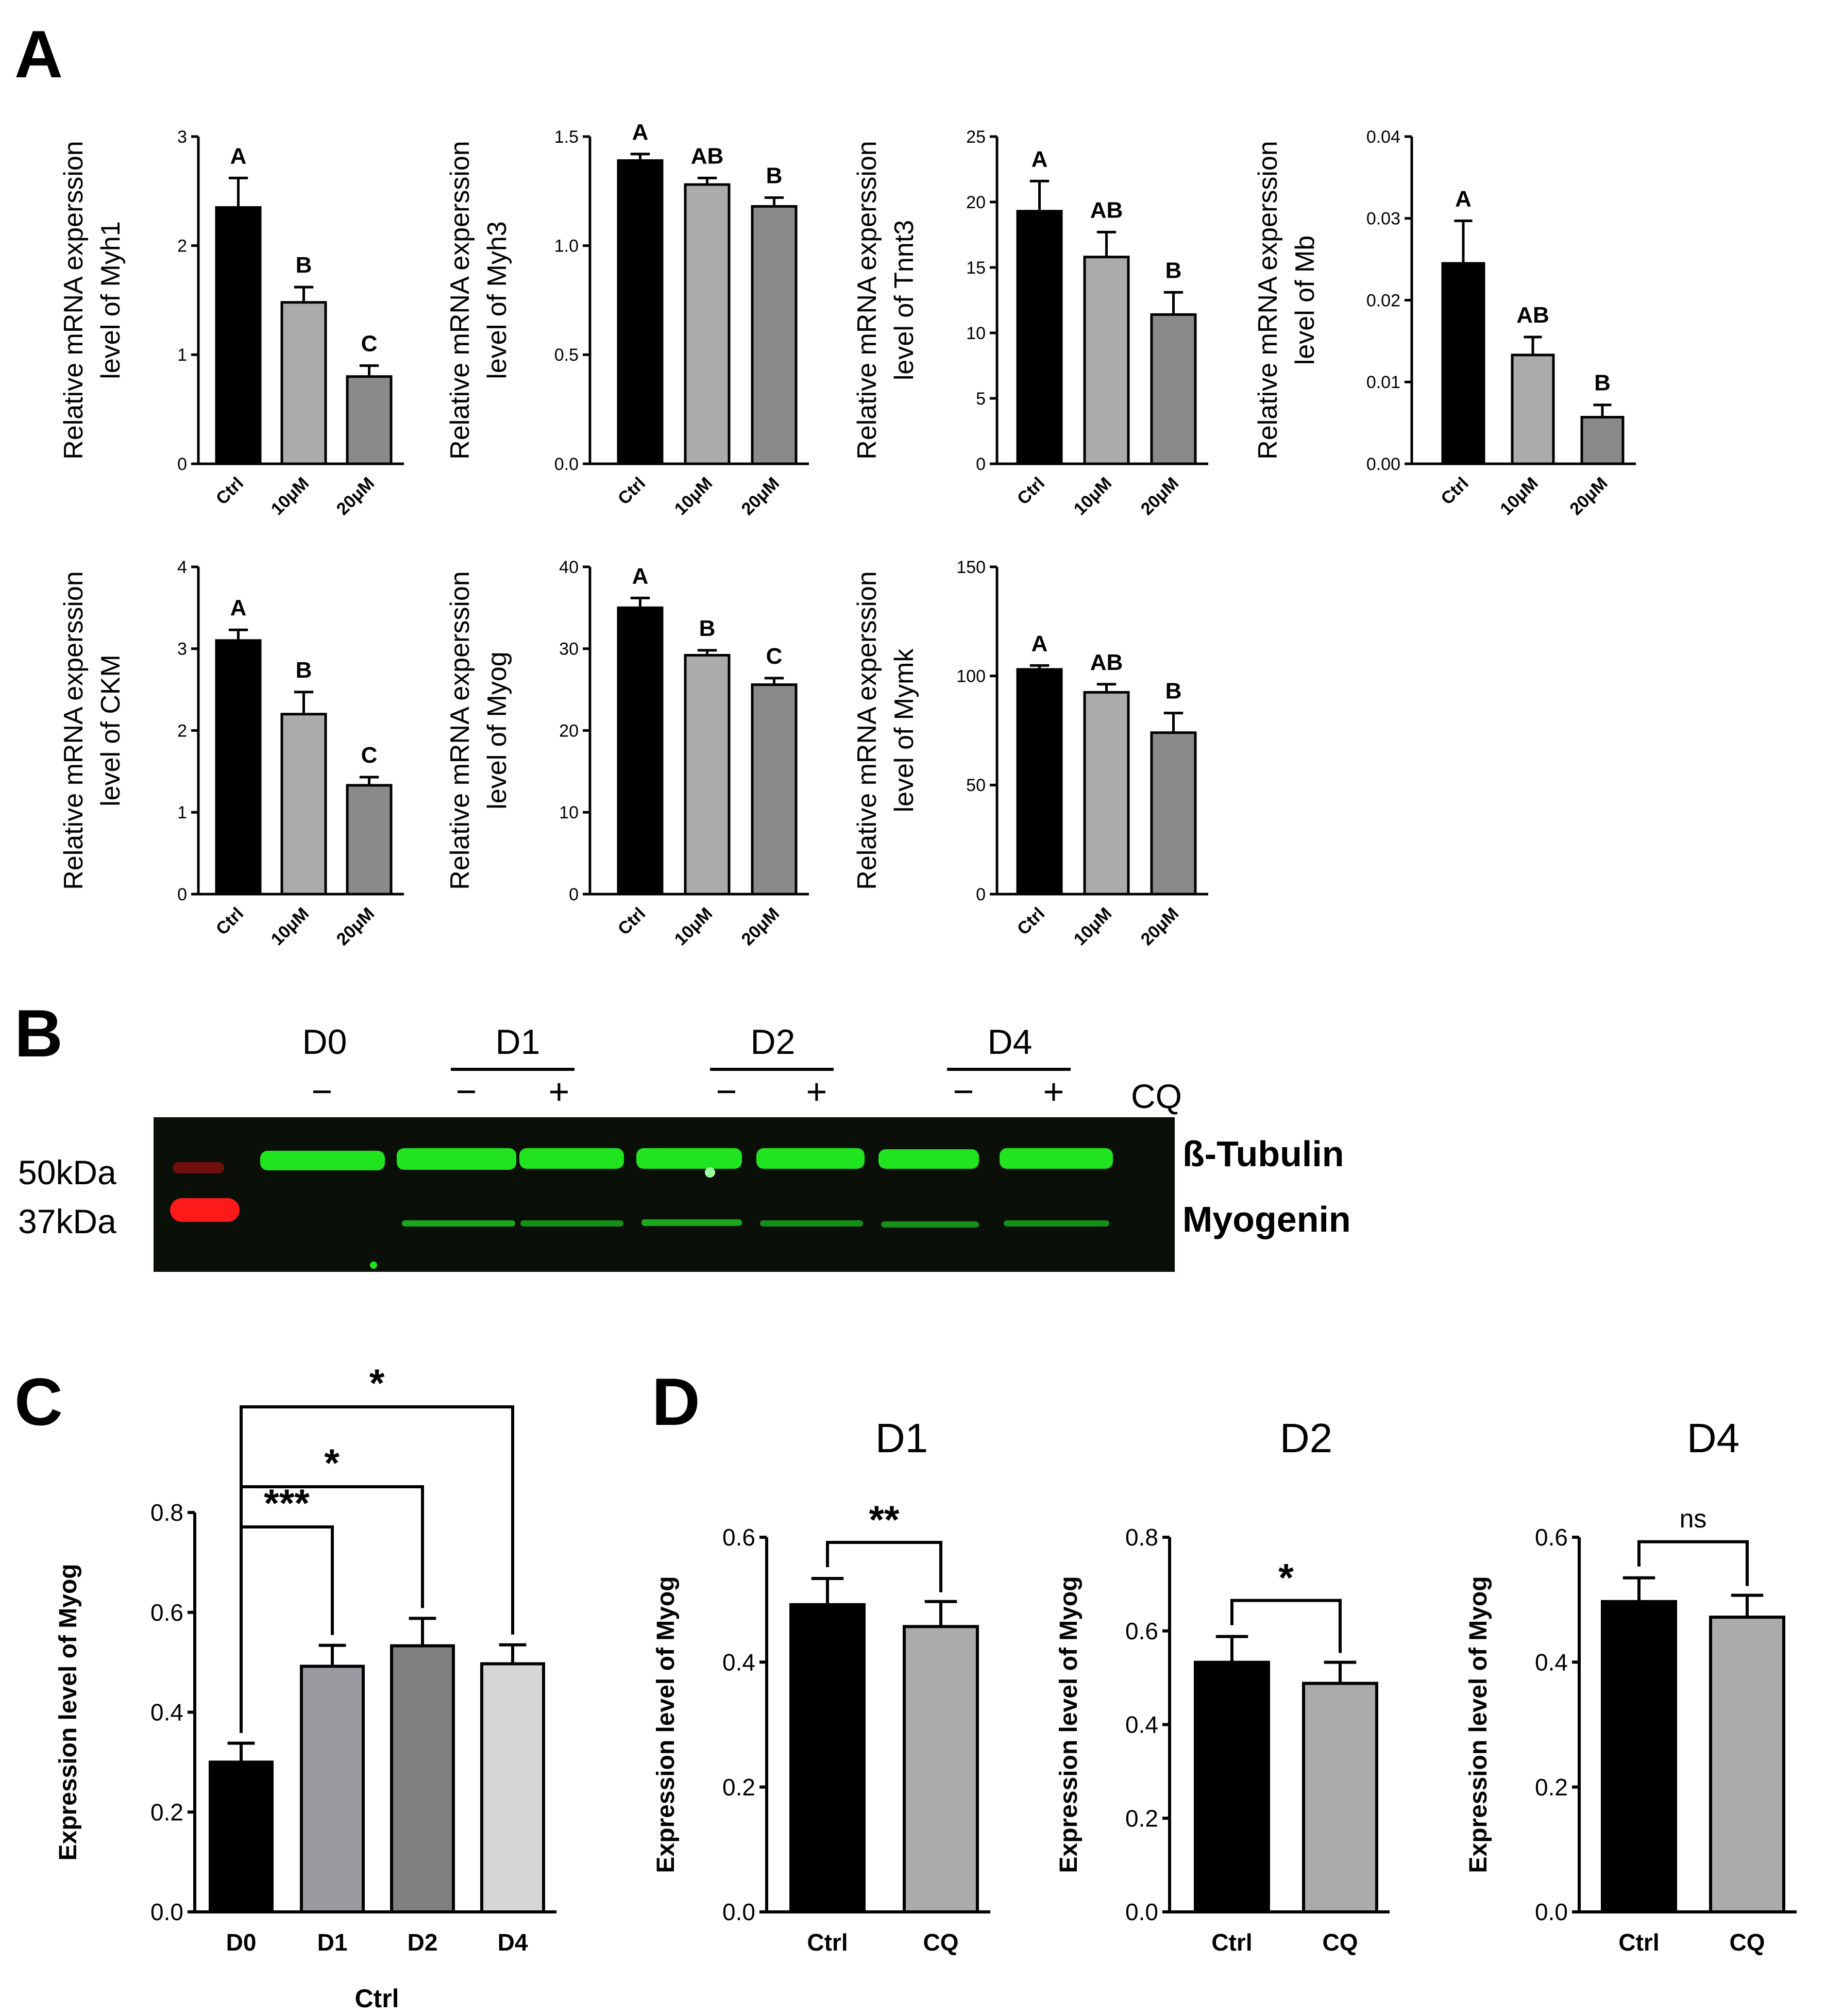  I want to click on panel-label-b: B, so click(39, 1033).